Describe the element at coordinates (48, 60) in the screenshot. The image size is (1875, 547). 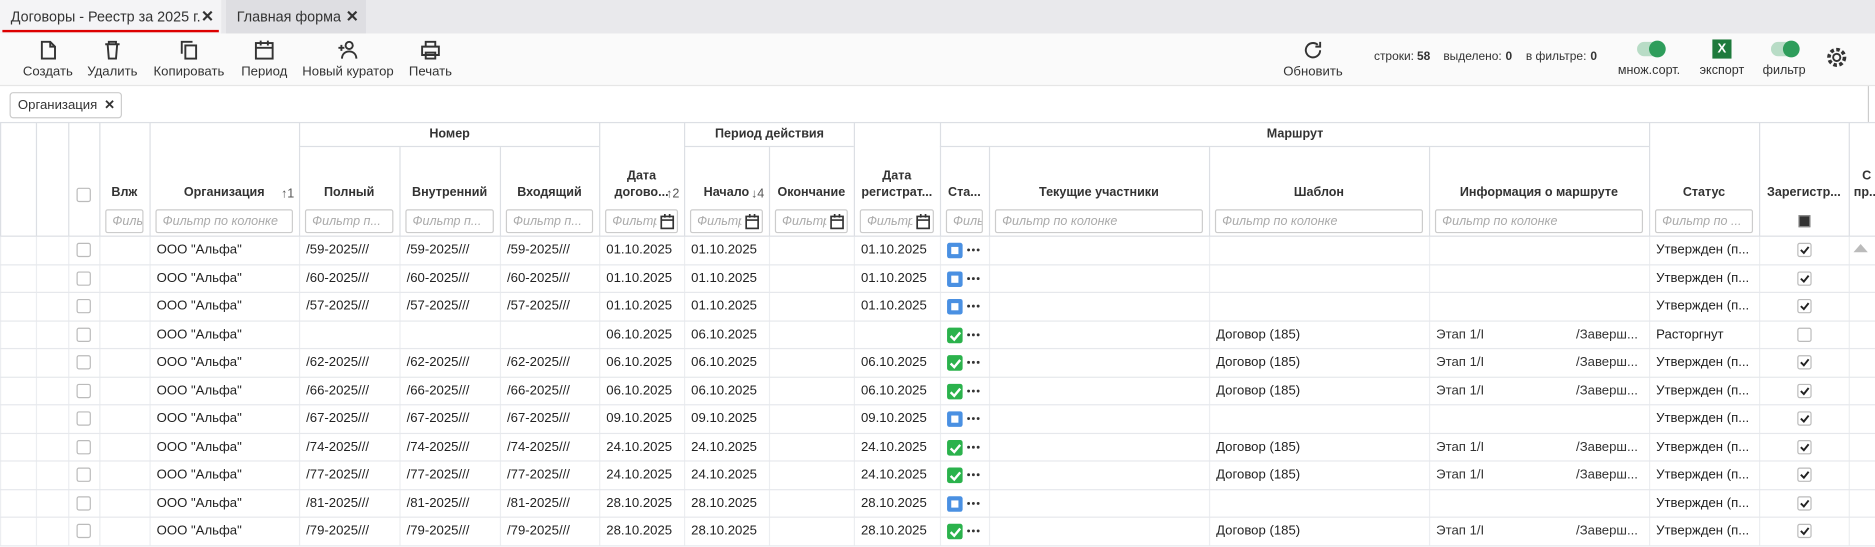
I see `toolbar-button: Создать` at that location.